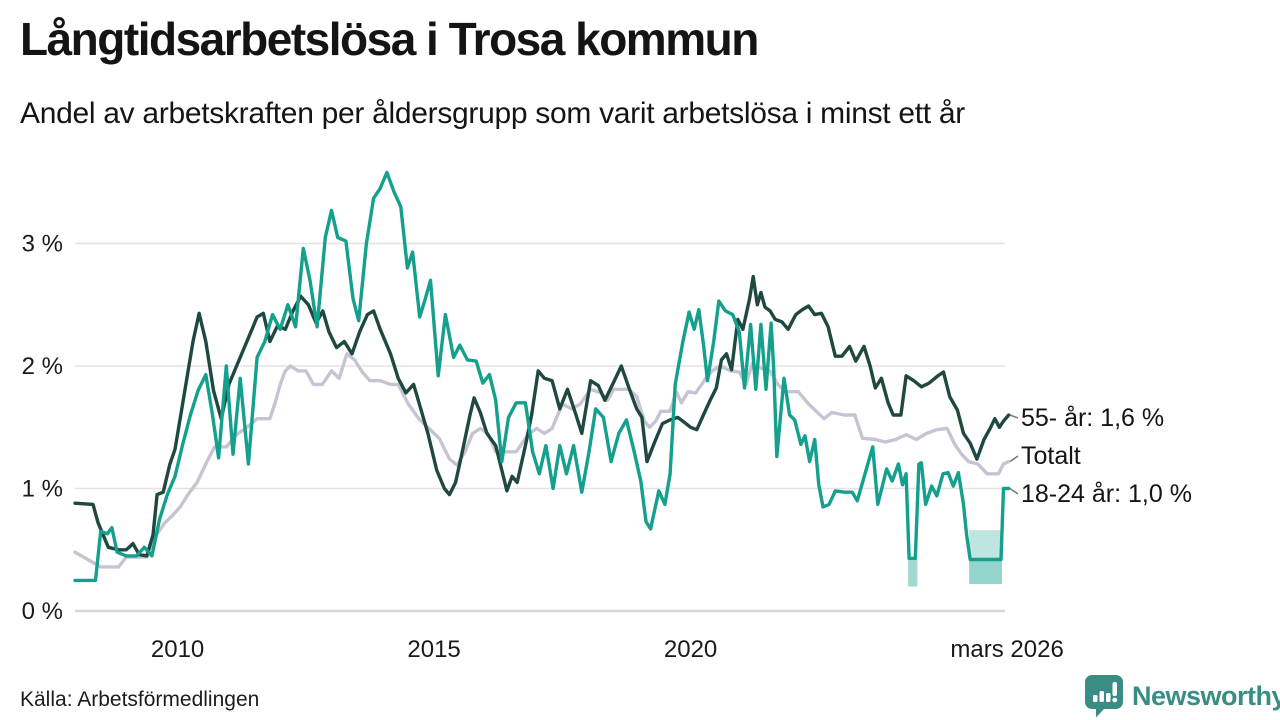 The height and width of the screenshot is (720, 1280). I want to click on label-connector-layer, so click(1014, 454).